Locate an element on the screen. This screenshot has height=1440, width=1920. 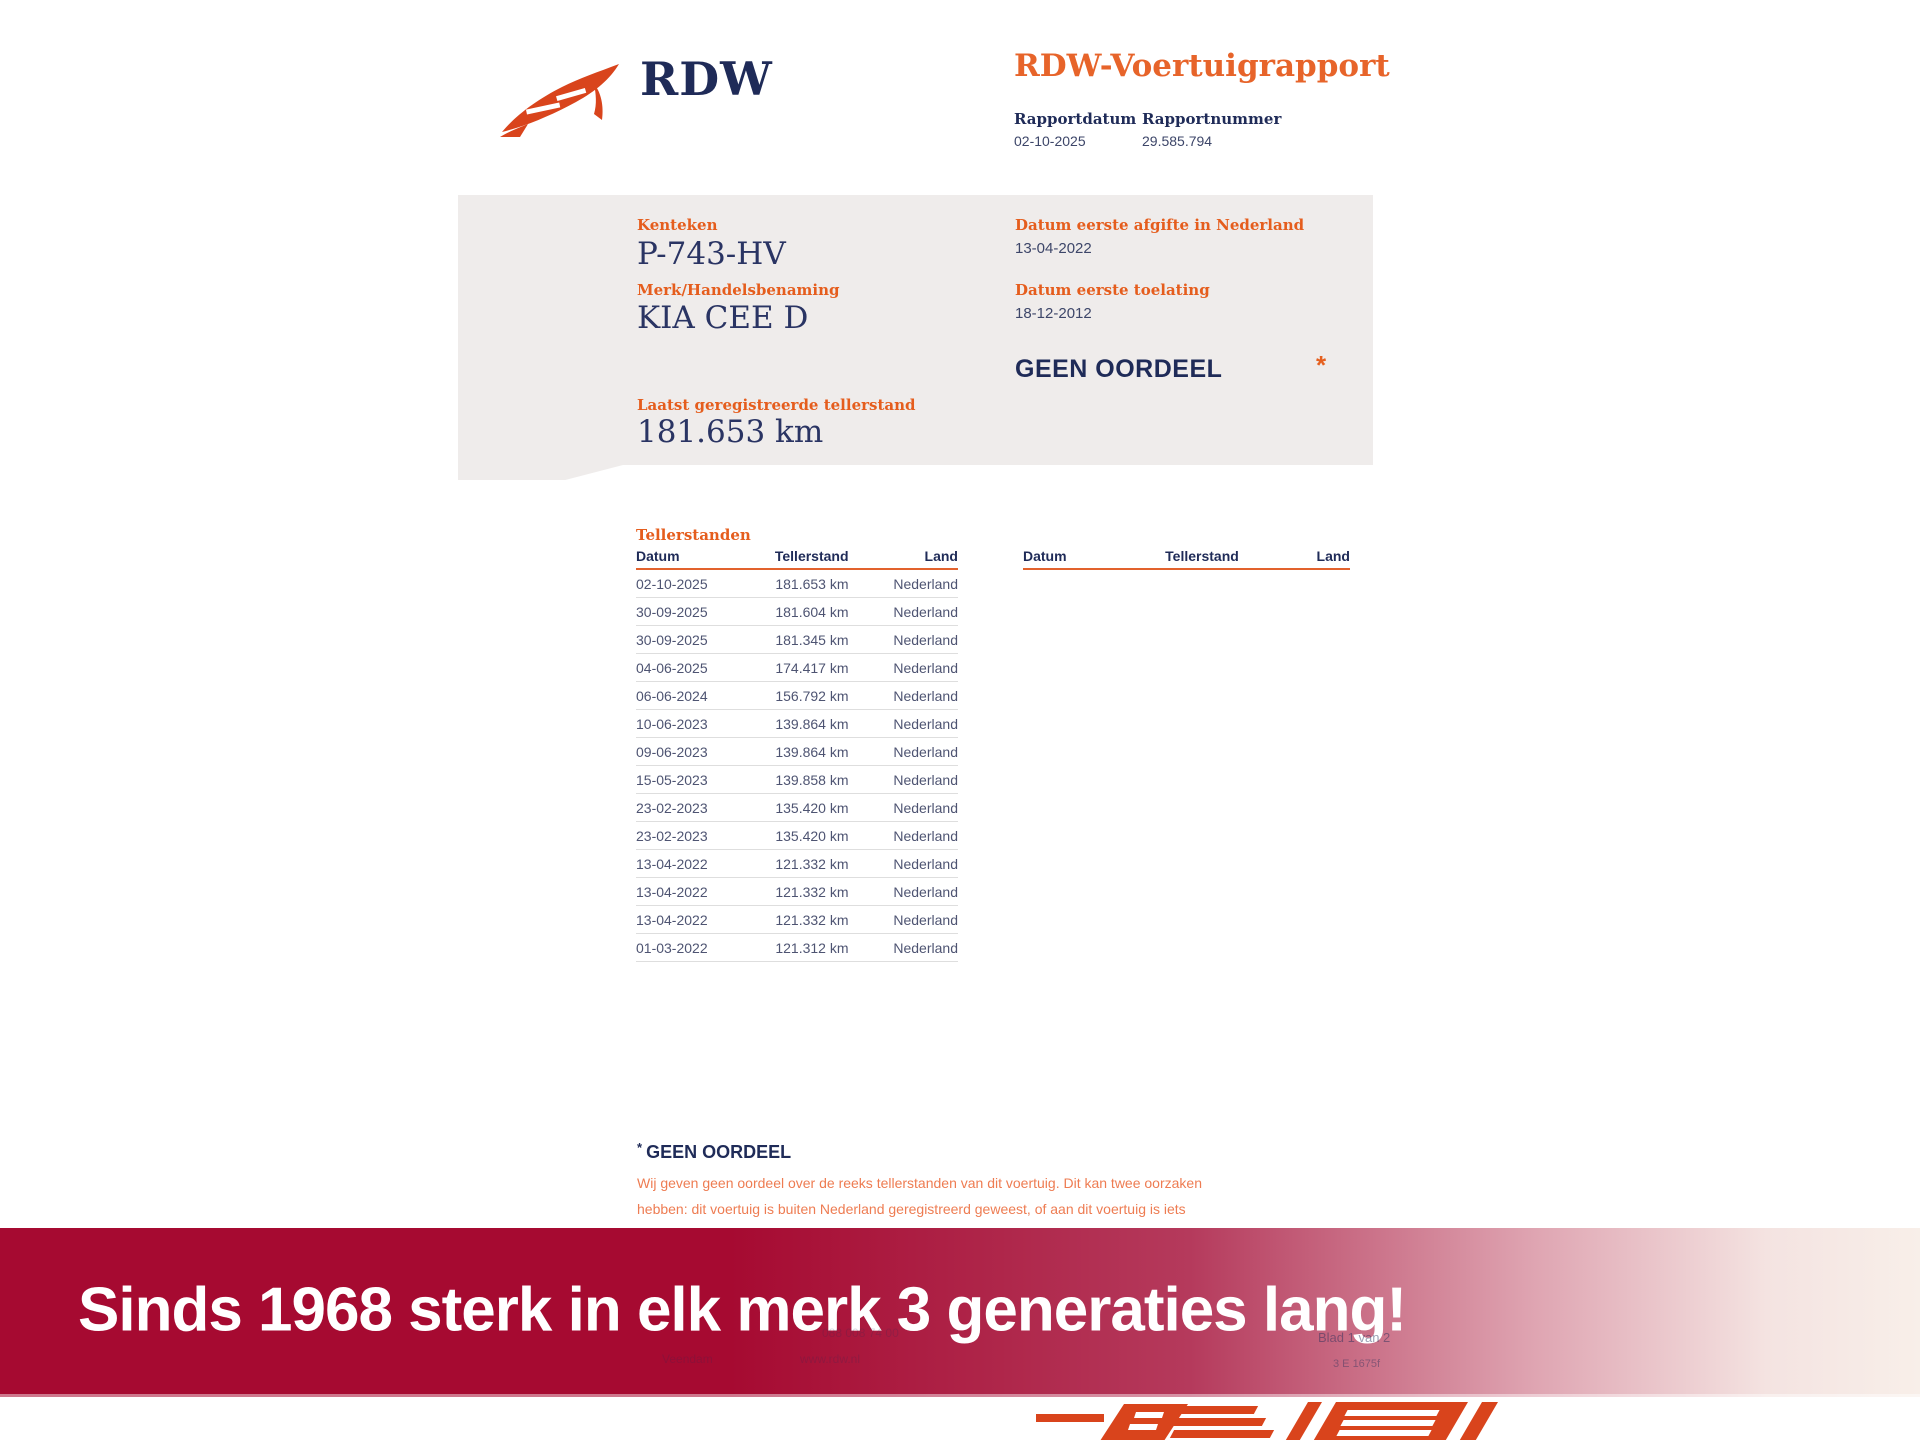
footnote-title: GEEN OORDEEL is located at coordinates (719, 1152).